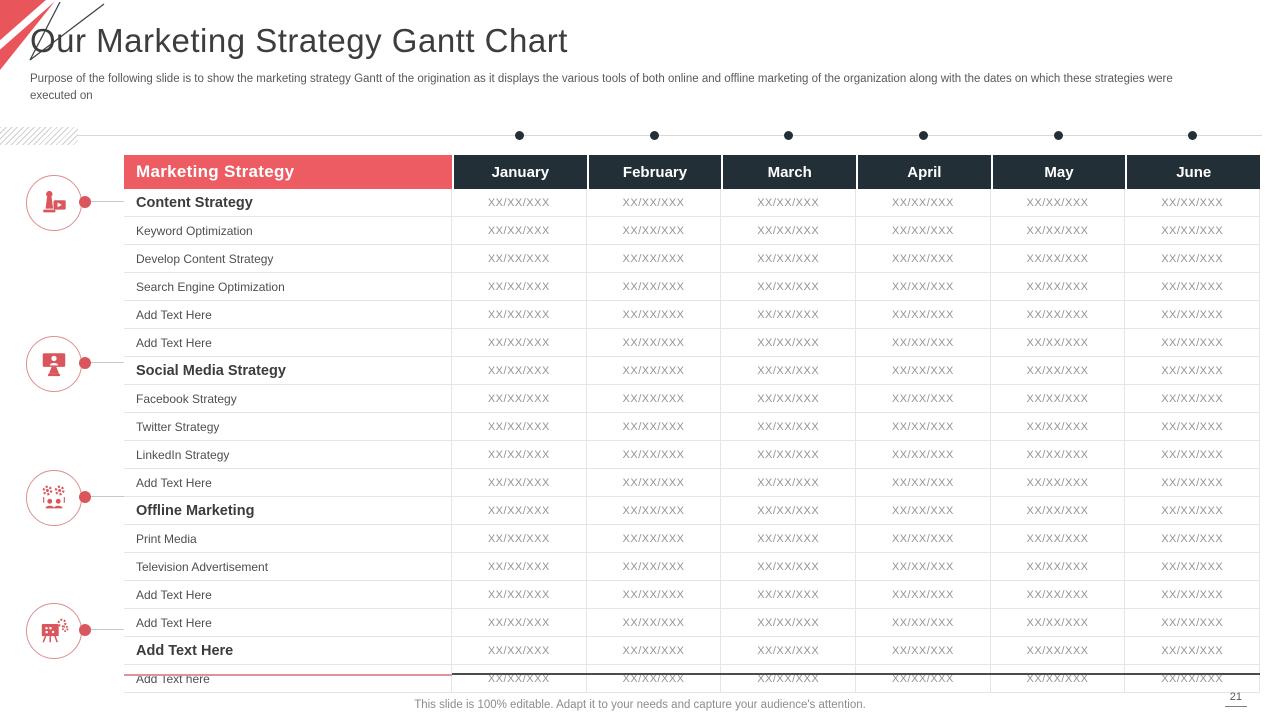 This screenshot has width=1280, height=720. What do you see at coordinates (654, 172) in the screenshot?
I see `column-header-february: February` at bounding box center [654, 172].